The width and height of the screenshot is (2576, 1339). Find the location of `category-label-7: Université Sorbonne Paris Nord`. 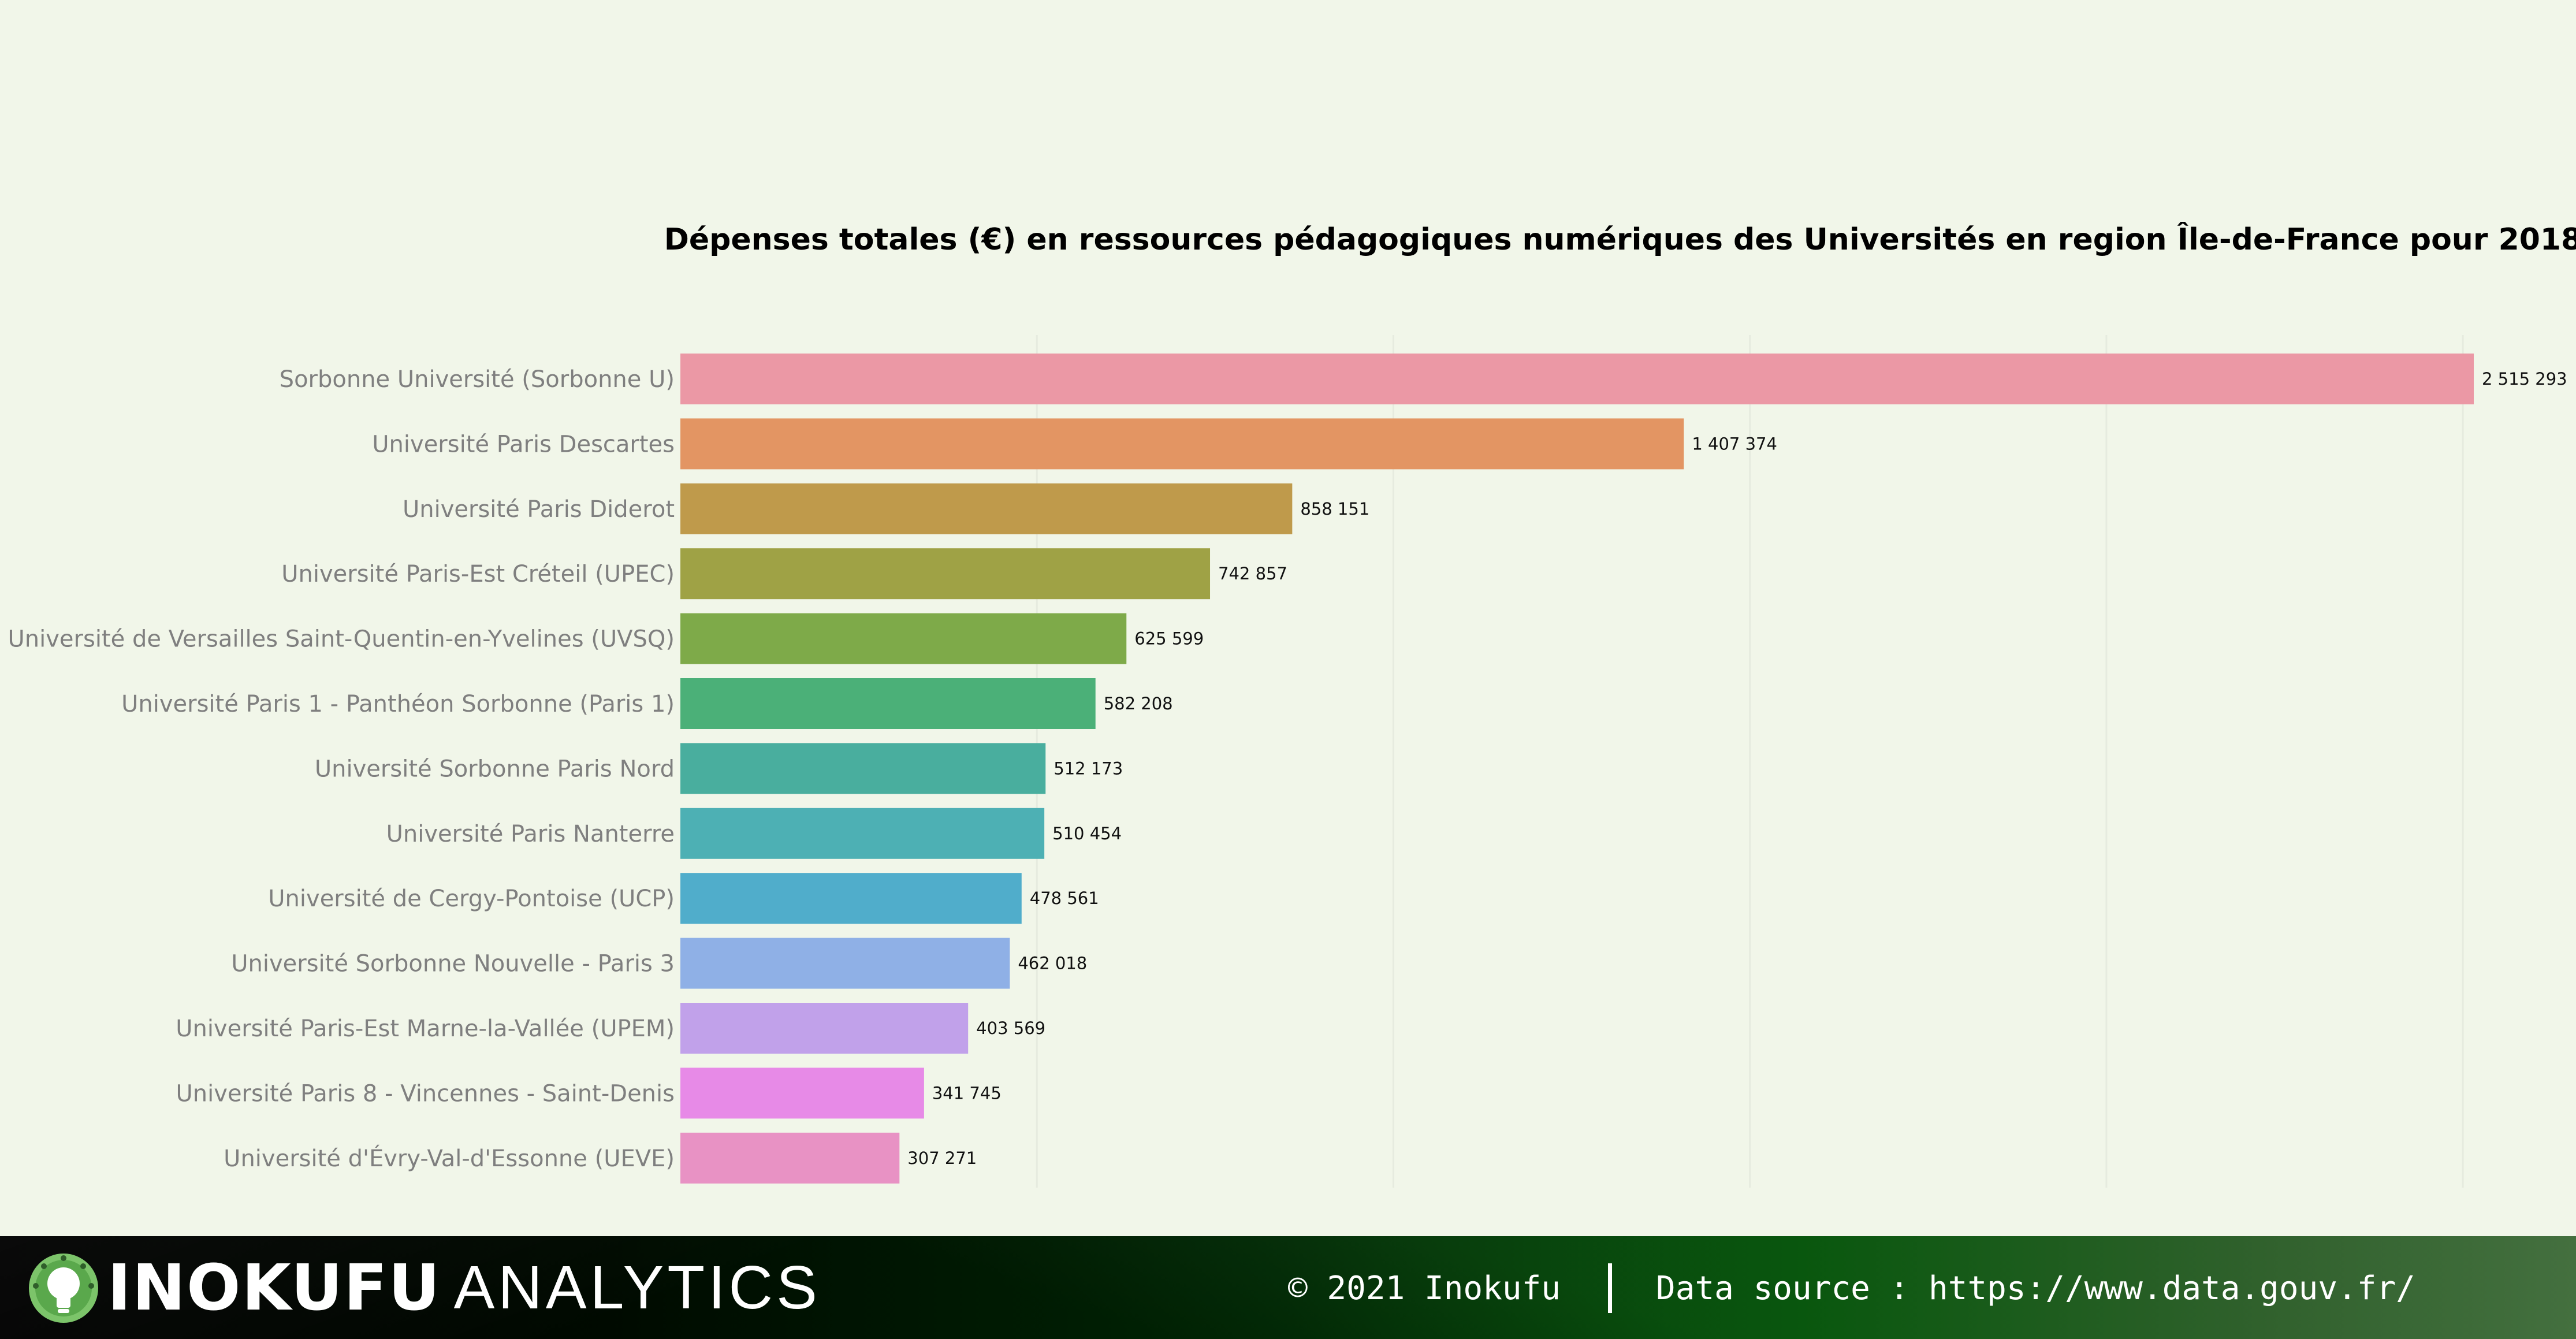

category-label-7: Université Sorbonne Paris Nord is located at coordinates (495, 769).